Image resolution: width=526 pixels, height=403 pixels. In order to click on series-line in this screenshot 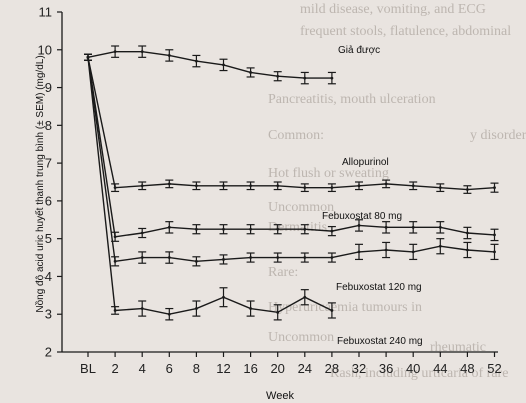, I will do `click(209, 64)`.